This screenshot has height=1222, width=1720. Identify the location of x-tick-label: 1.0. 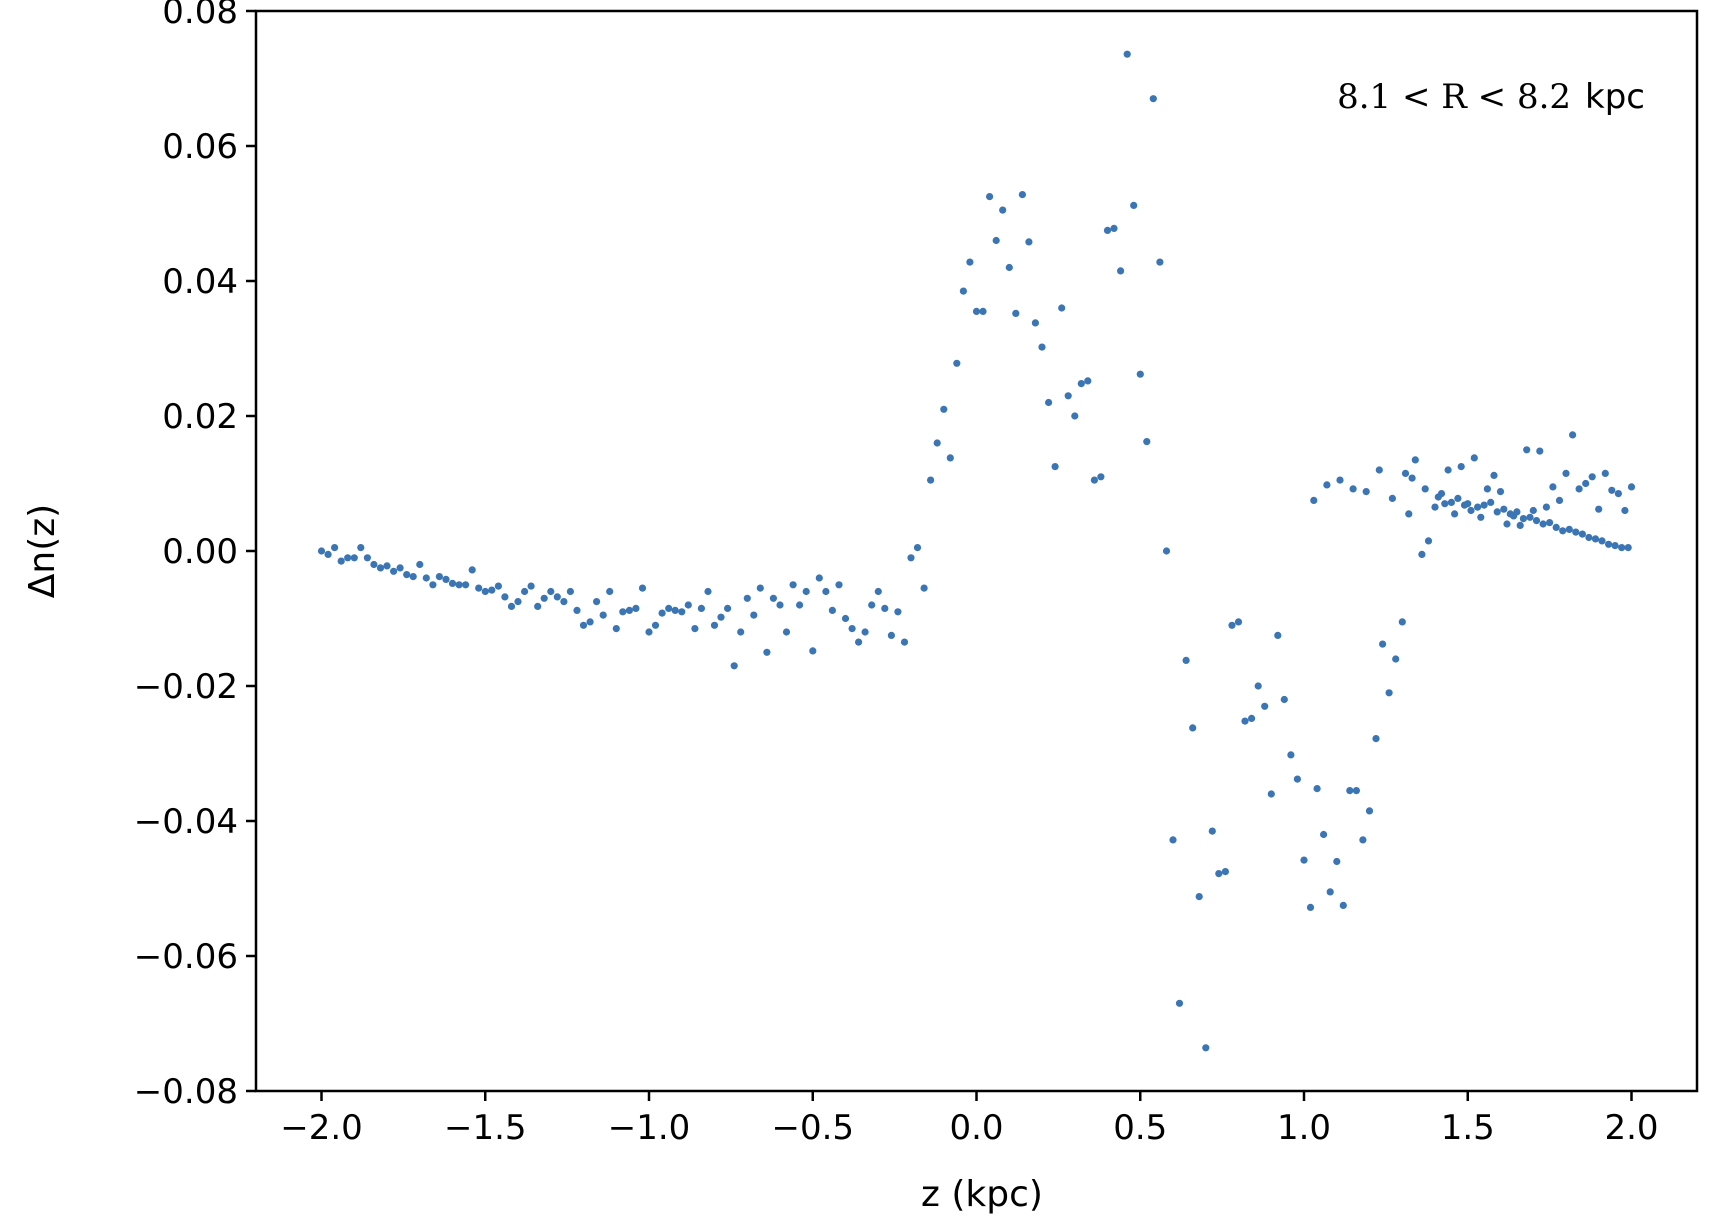
(1304, 1128).